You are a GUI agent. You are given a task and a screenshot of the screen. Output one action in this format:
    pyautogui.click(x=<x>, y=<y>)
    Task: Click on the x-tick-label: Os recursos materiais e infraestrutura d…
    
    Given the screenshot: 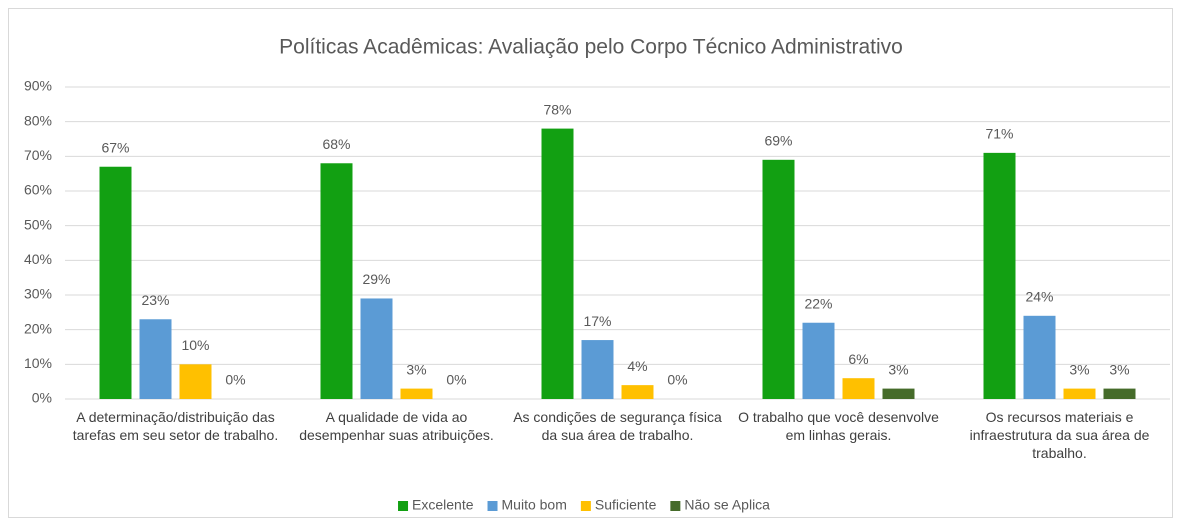 What is the action you would take?
    pyautogui.click(x=1059, y=435)
    